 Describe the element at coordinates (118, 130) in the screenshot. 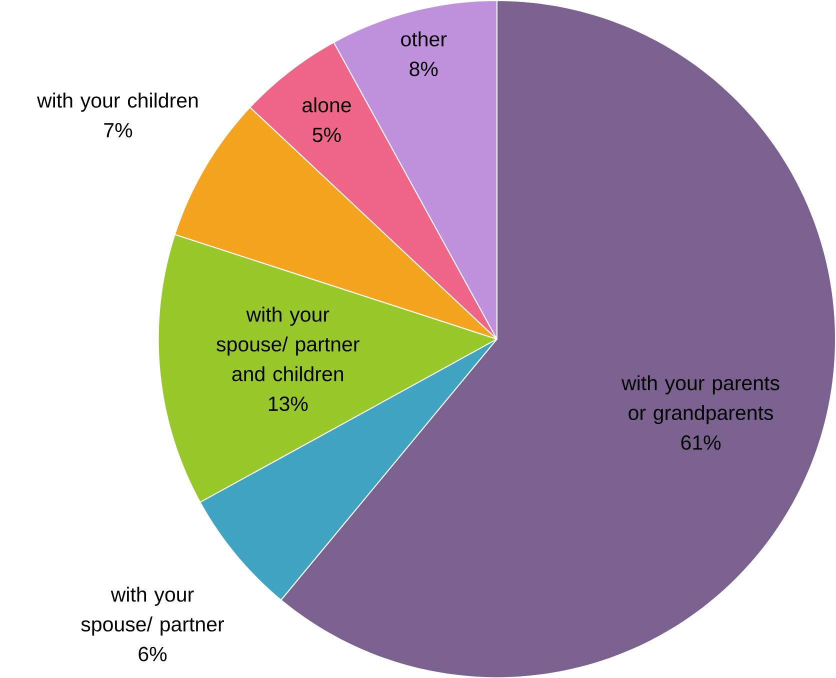

I see `data-label: 7%` at that location.